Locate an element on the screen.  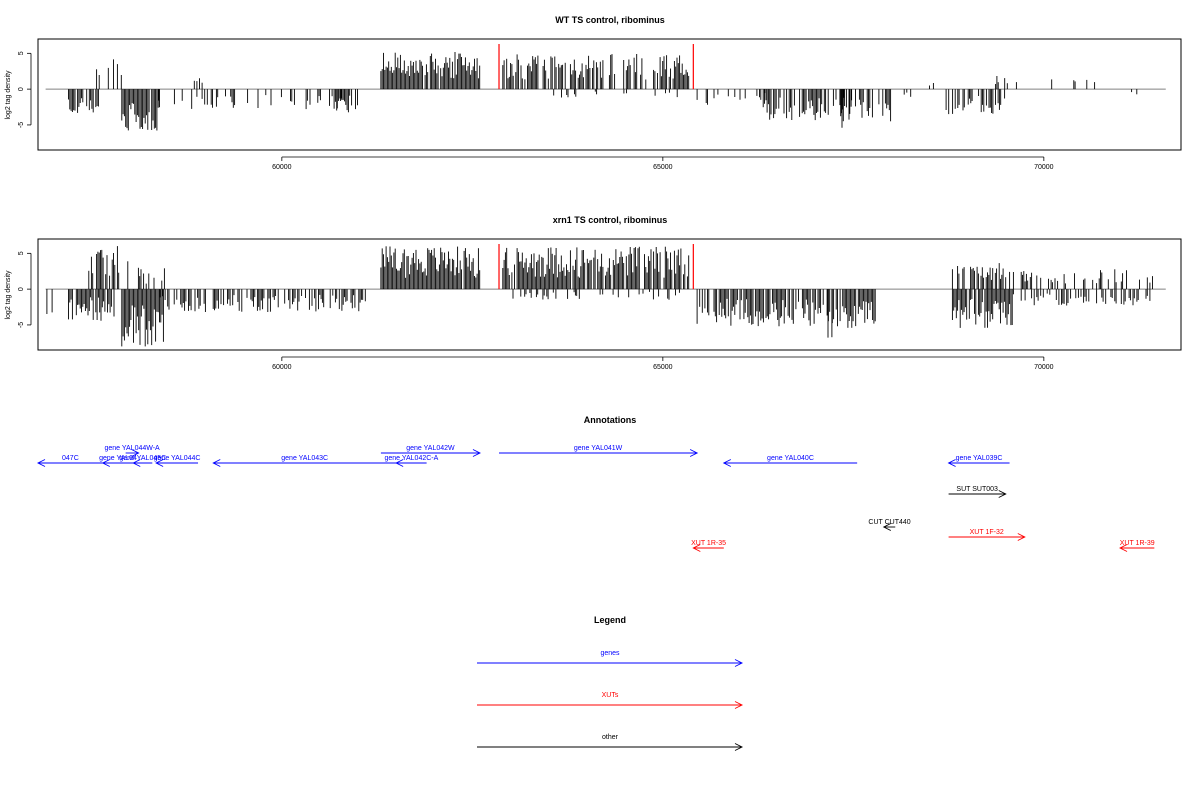
feature-label: CUT CUT440 is located at coordinates (889, 522).